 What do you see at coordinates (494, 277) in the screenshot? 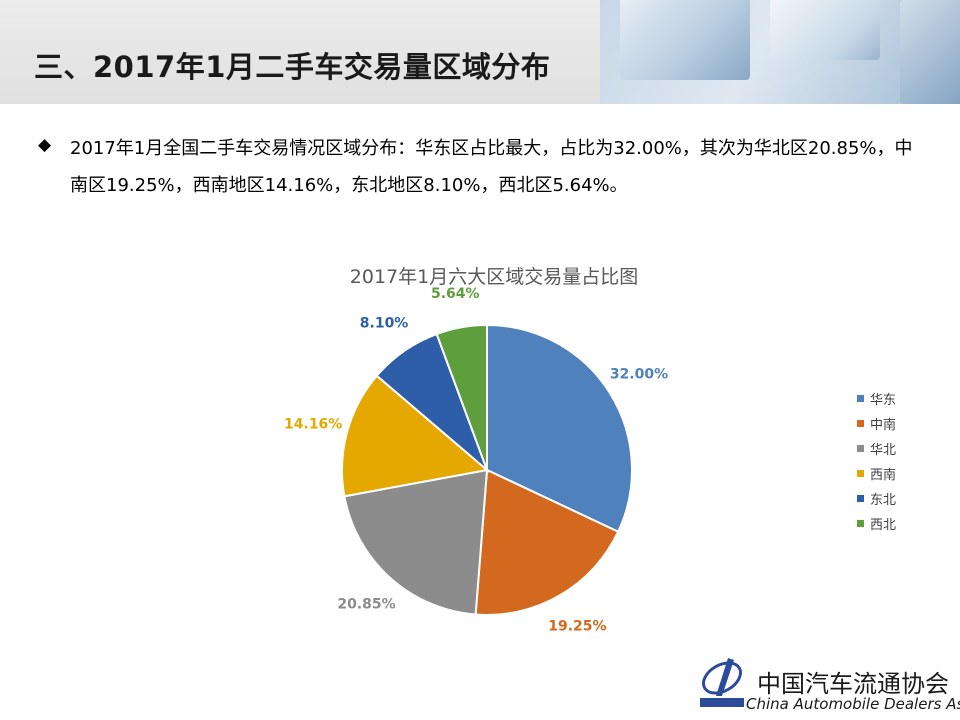
I see `chart-title: 2017年1月六大区域交易量占比图` at bounding box center [494, 277].